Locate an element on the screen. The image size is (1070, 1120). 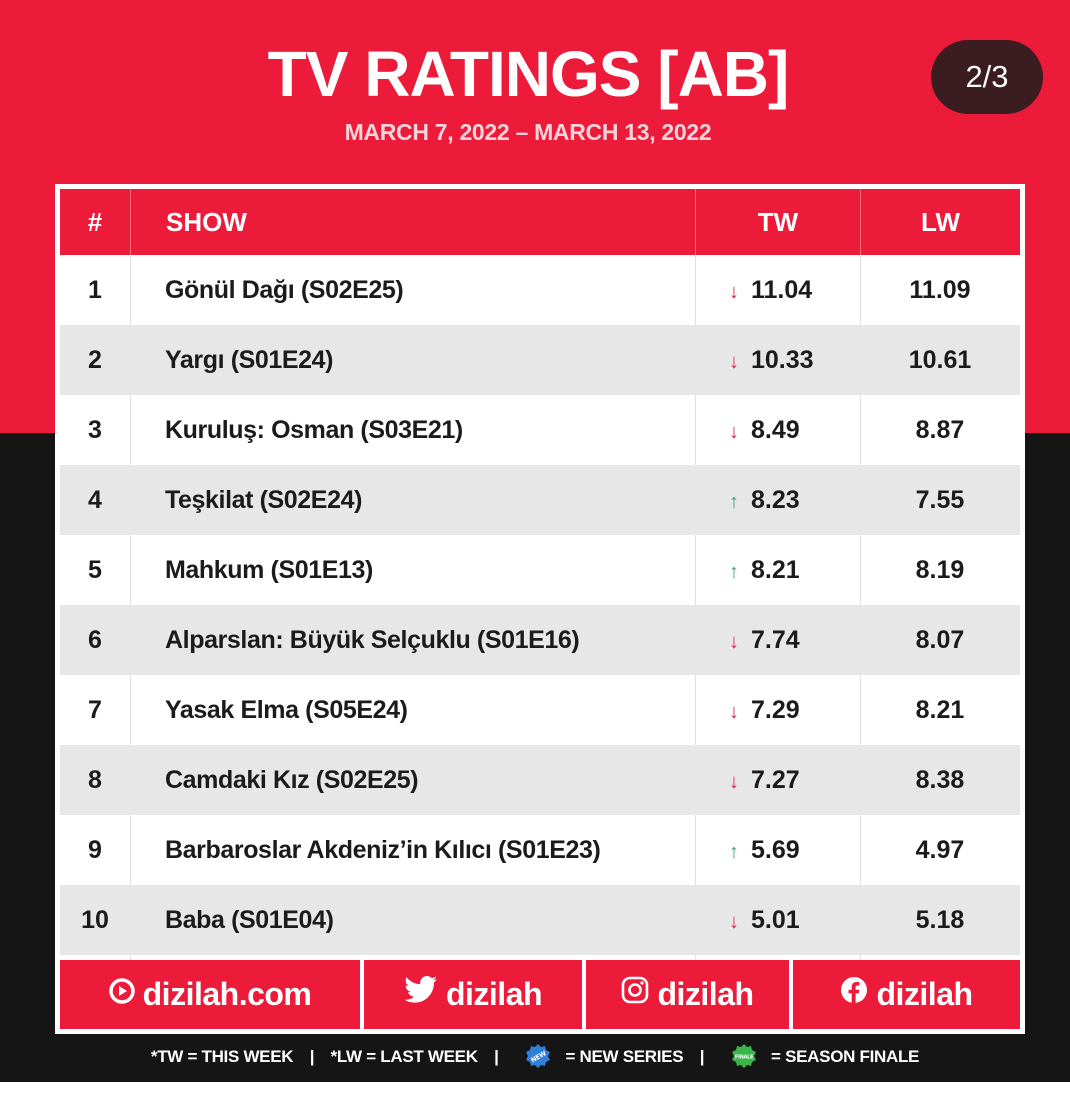
last-week-cell: 8.21 is located at coordinates (940, 710).